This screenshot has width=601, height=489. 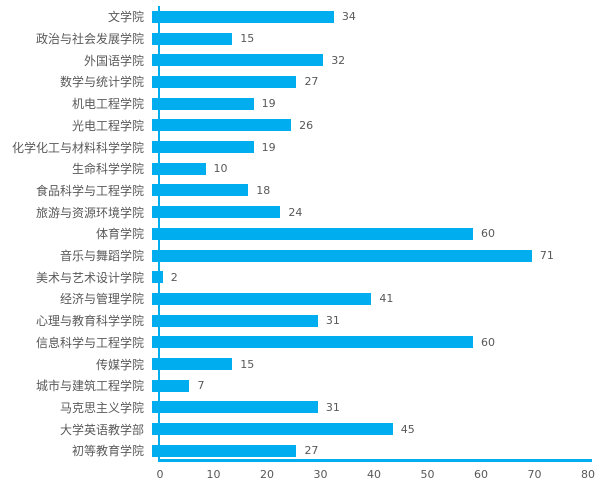 What do you see at coordinates (201, 386) in the screenshot?
I see `value-label: 7` at bounding box center [201, 386].